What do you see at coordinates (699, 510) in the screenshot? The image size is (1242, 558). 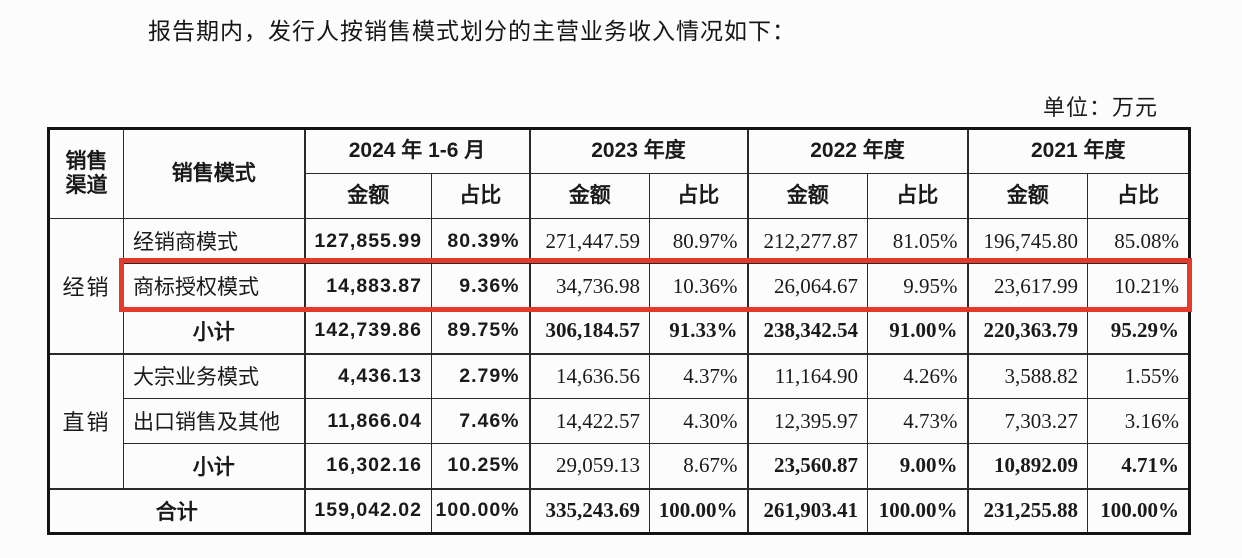 I see `cell-total-2023-ratio: 100.00%` at bounding box center [699, 510].